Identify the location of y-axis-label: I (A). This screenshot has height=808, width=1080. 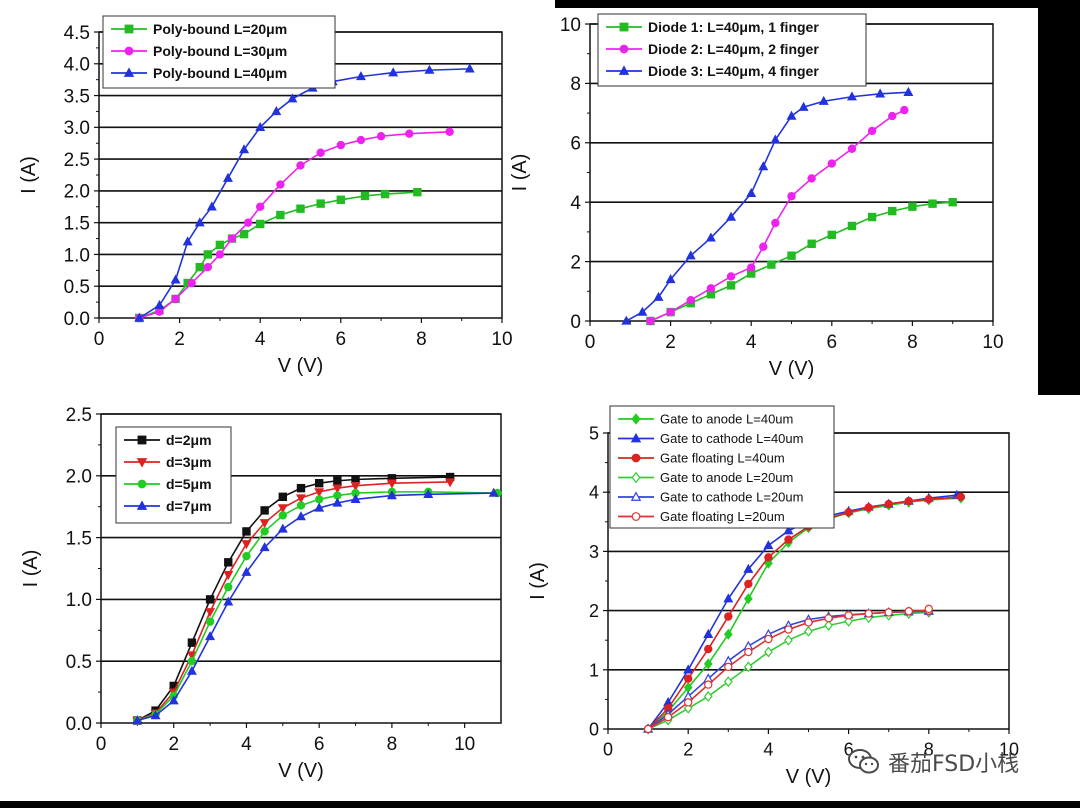
(29, 175).